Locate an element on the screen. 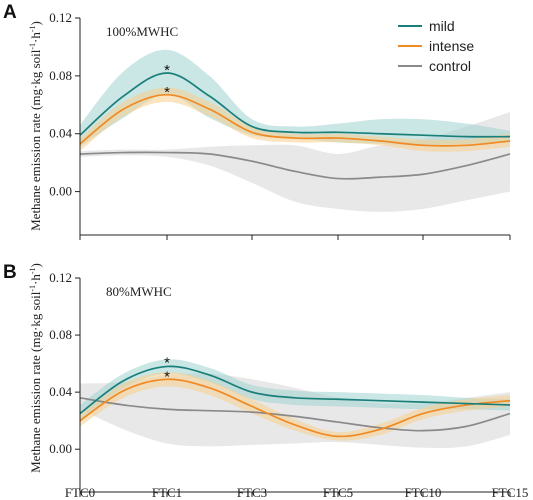  panel-a-annotations: ** is located at coordinates (167, 81).